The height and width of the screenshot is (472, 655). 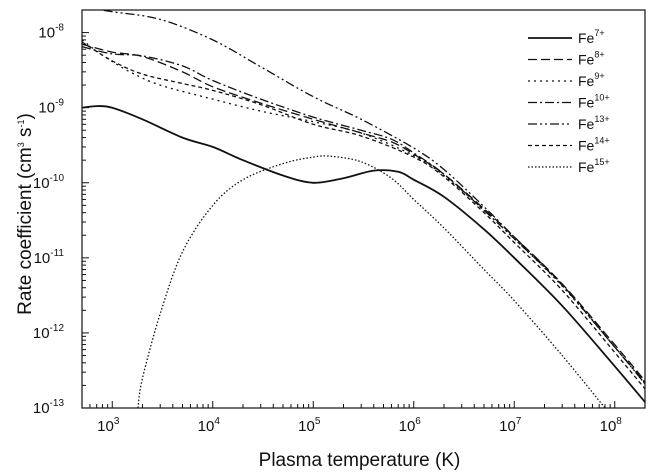 I want to click on x-tick-label: 10⁵, so click(x=309, y=425).